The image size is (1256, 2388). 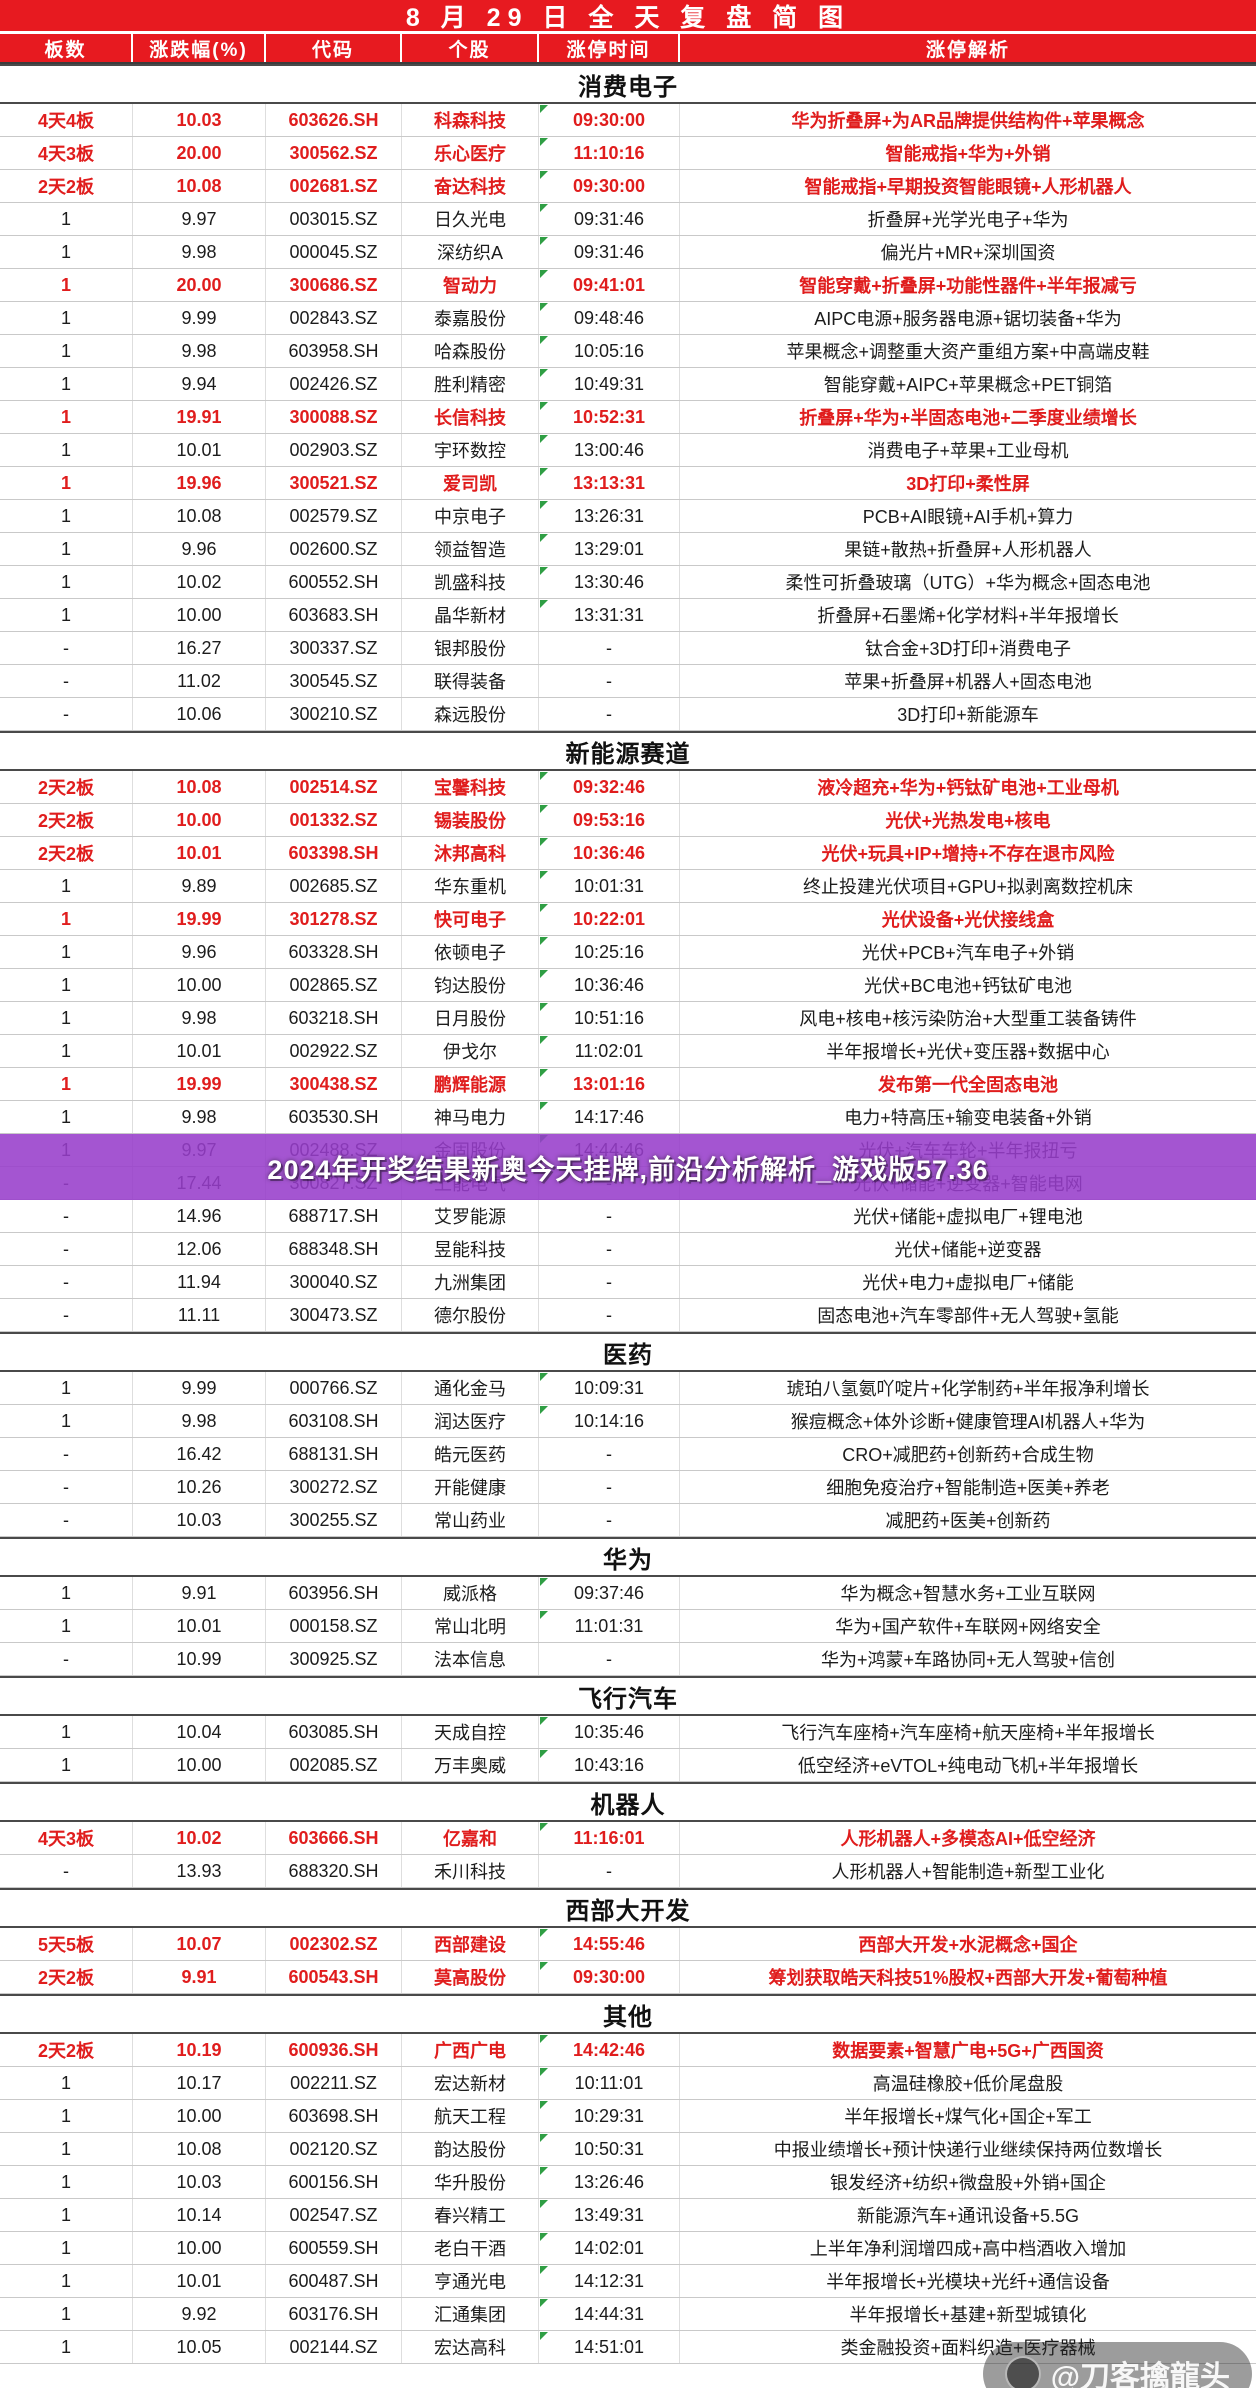 I want to click on section-header: 西部大开发, so click(x=628, y=1908).